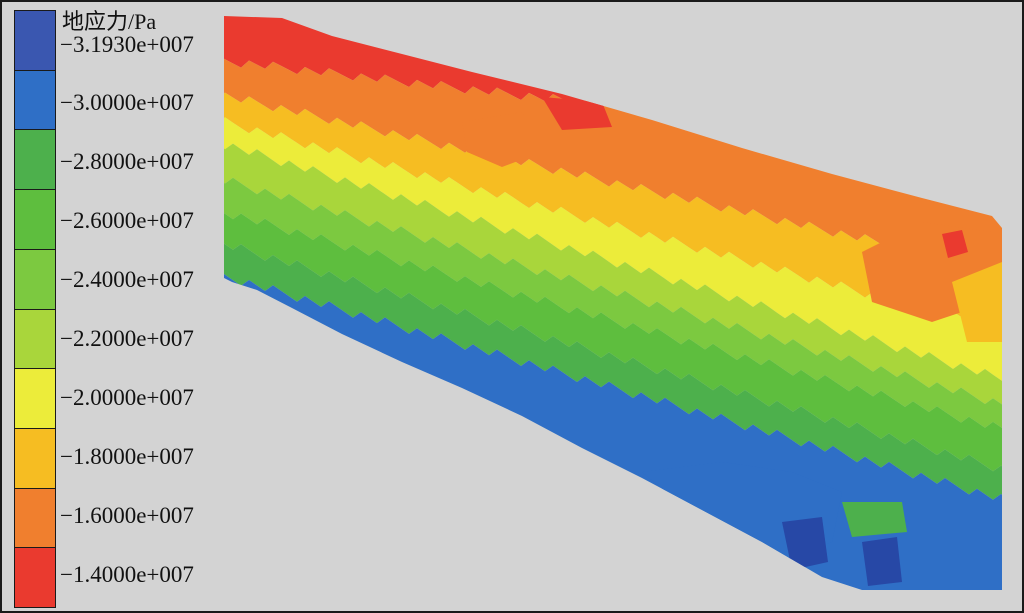 This screenshot has height=613, width=1024. I want to click on legend-label: −1.6000e+007, so click(127, 515).